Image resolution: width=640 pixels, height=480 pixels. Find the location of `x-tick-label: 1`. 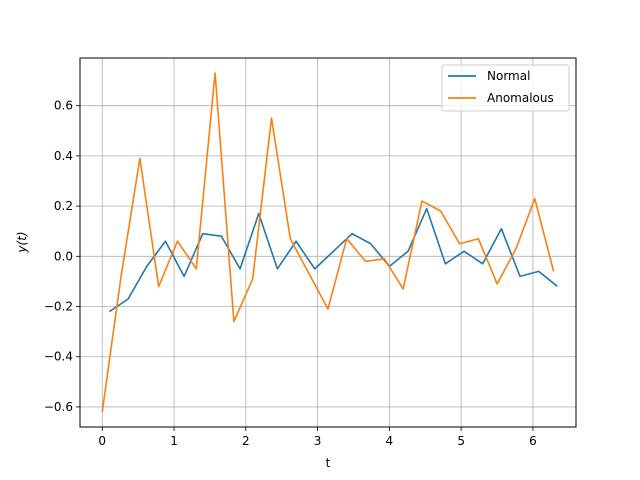

x-tick-label: 1 is located at coordinates (174, 441).